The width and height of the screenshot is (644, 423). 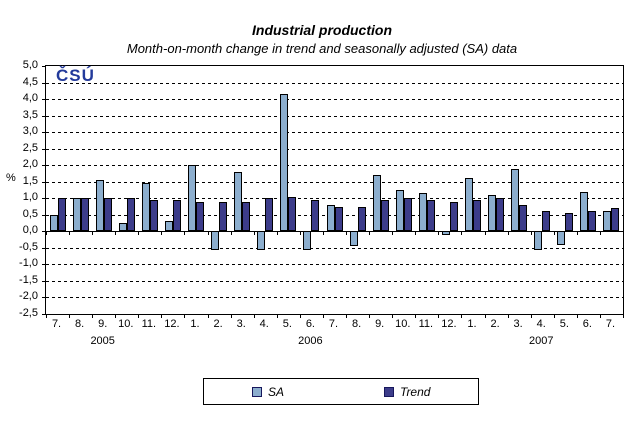 What do you see at coordinates (126, 324) in the screenshot?
I see `month-label: 10.` at bounding box center [126, 324].